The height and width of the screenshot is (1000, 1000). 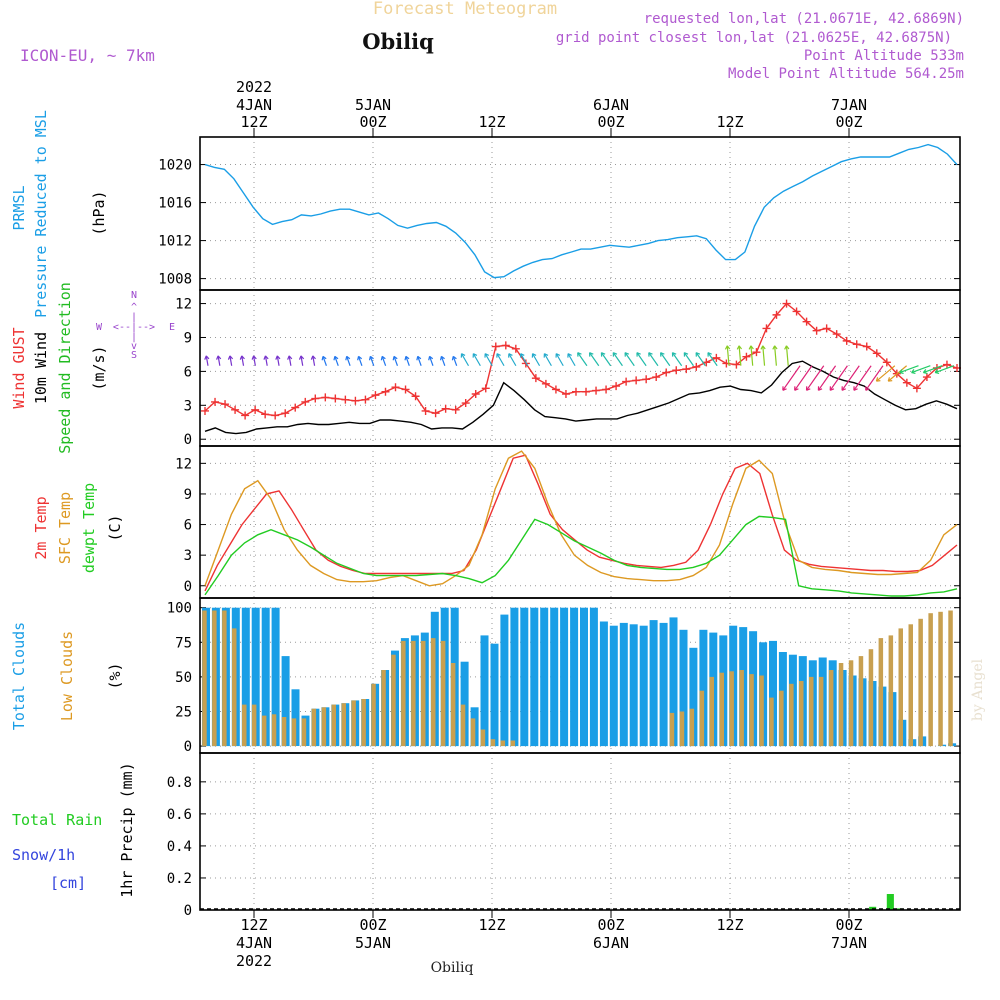 What do you see at coordinates (65, 528) in the screenshot?
I see `sfc-label: SFC Temp` at bounding box center [65, 528].